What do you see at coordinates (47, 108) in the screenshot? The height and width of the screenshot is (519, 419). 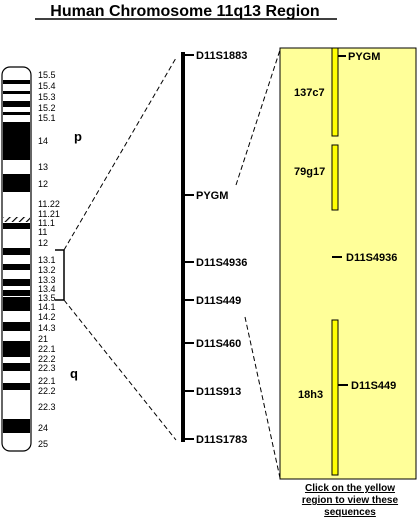 I see `band-label: 15.2` at bounding box center [47, 108].